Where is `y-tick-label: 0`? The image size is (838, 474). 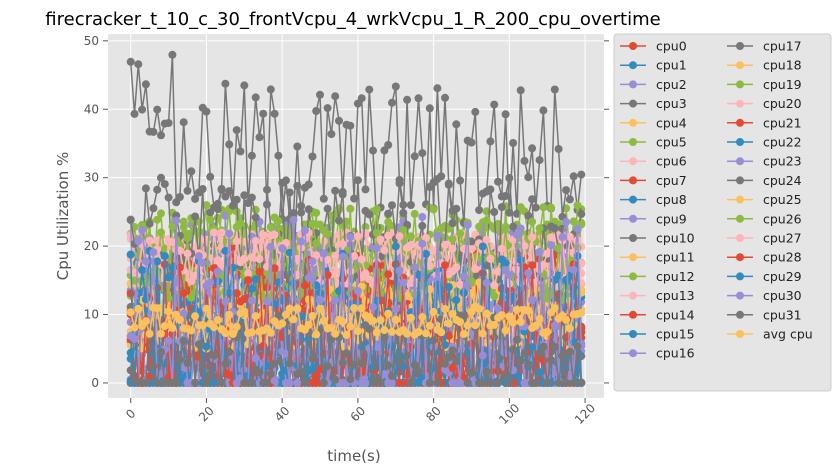
y-tick-label: 0 is located at coordinates (95, 383).